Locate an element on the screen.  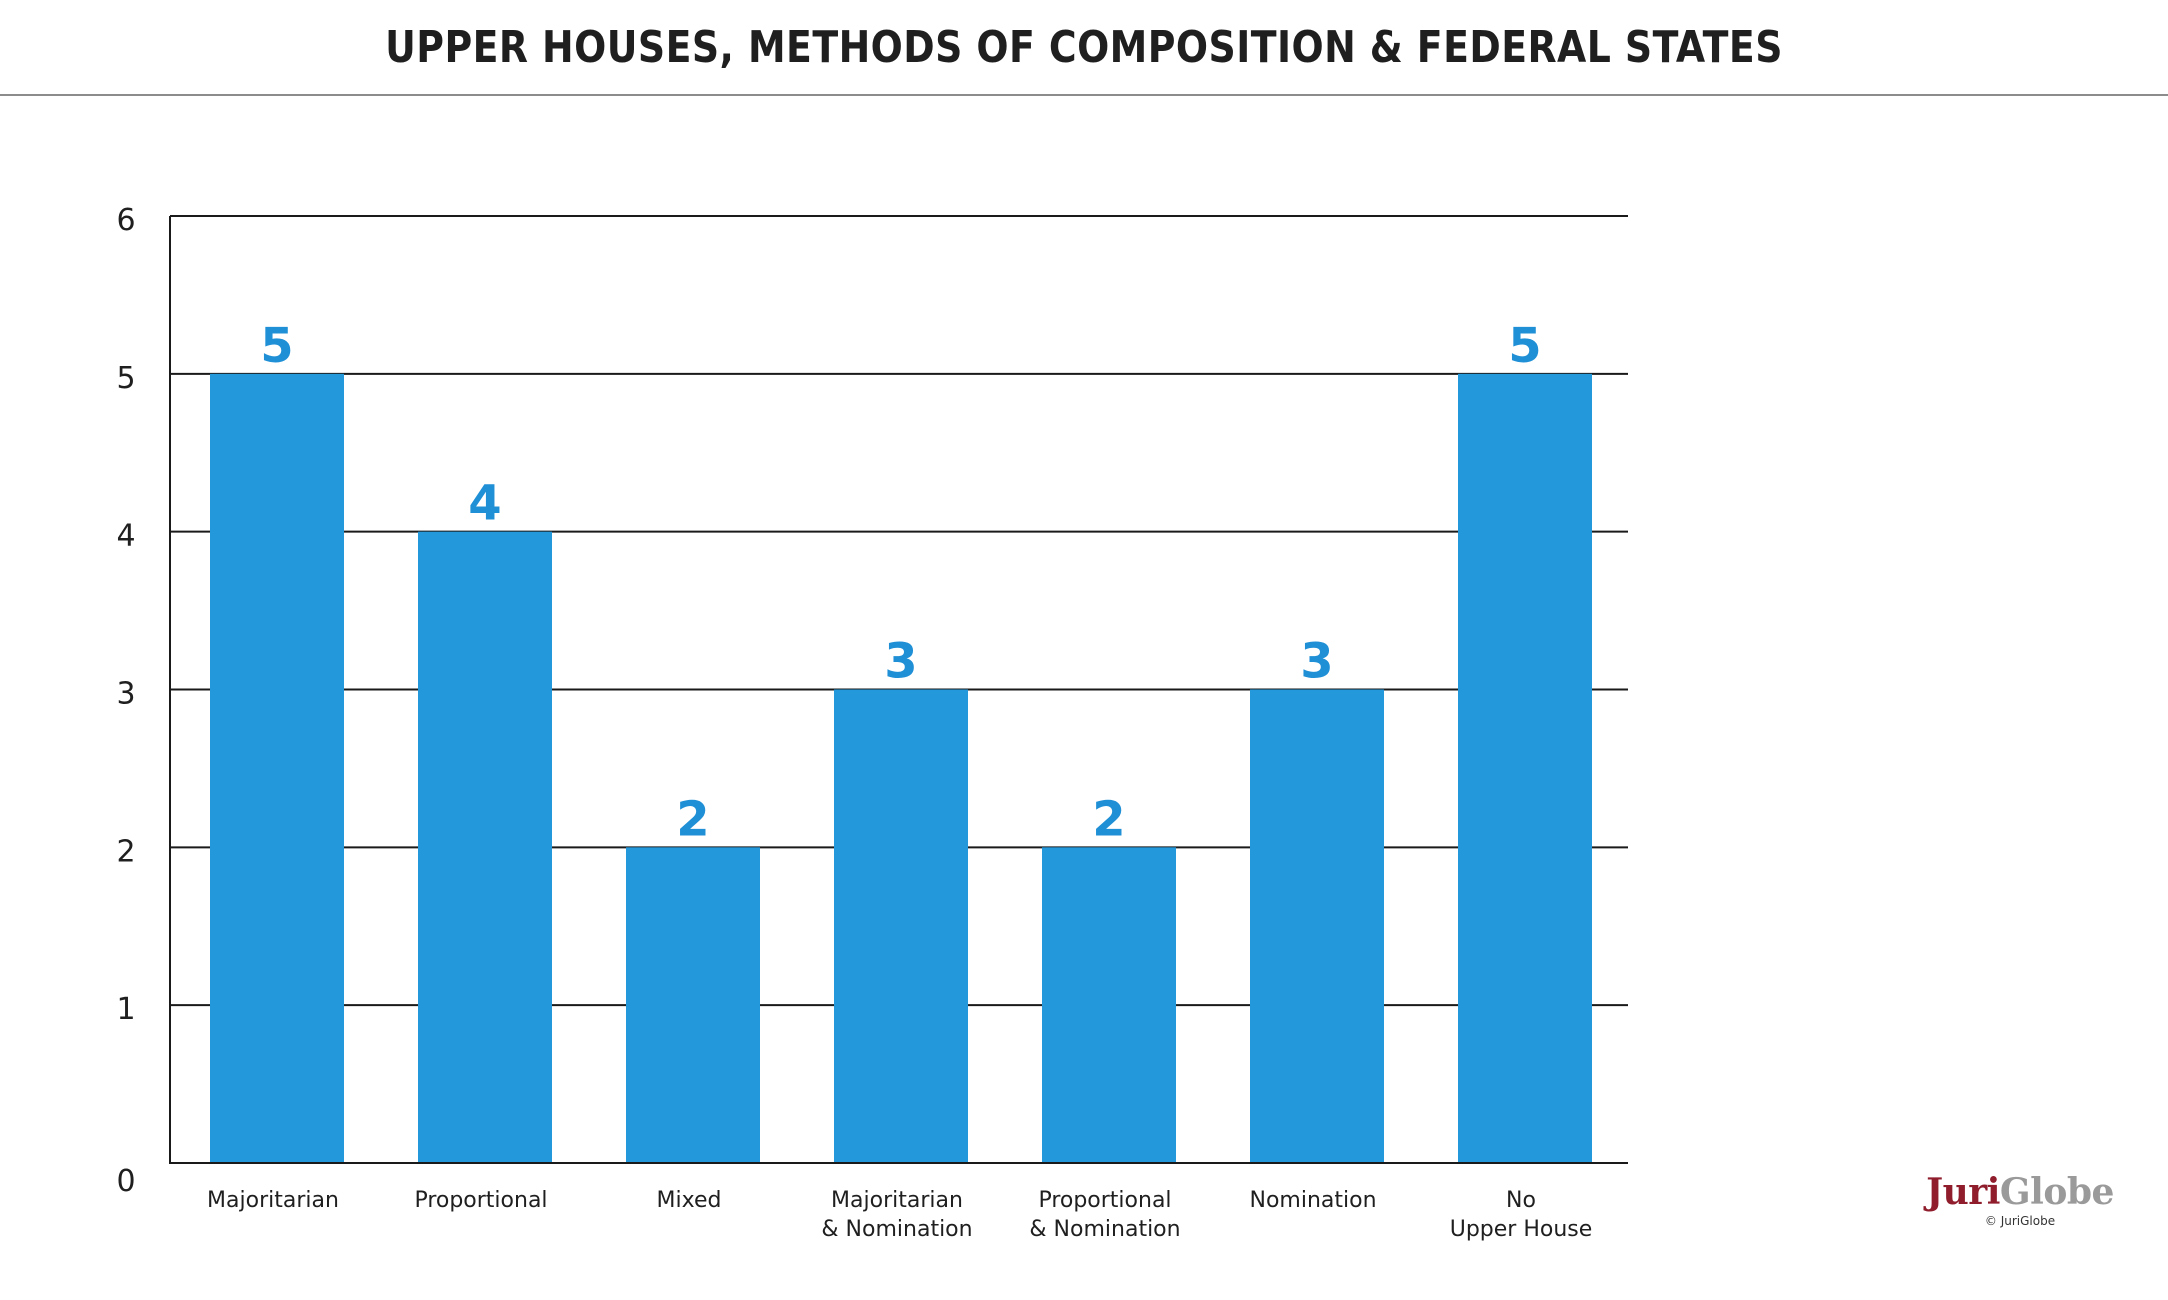
value-label-1: 4 is located at coordinates (484, 504).